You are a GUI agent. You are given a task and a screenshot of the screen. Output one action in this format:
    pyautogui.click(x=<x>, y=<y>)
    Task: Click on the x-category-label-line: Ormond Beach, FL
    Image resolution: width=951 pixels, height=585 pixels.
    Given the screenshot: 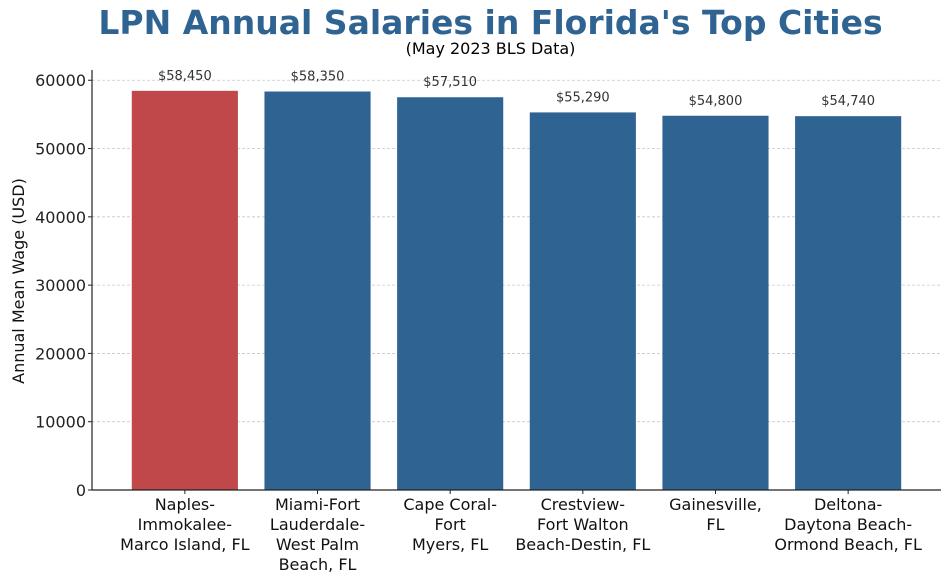 What is the action you would take?
    pyautogui.click(x=848, y=544)
    